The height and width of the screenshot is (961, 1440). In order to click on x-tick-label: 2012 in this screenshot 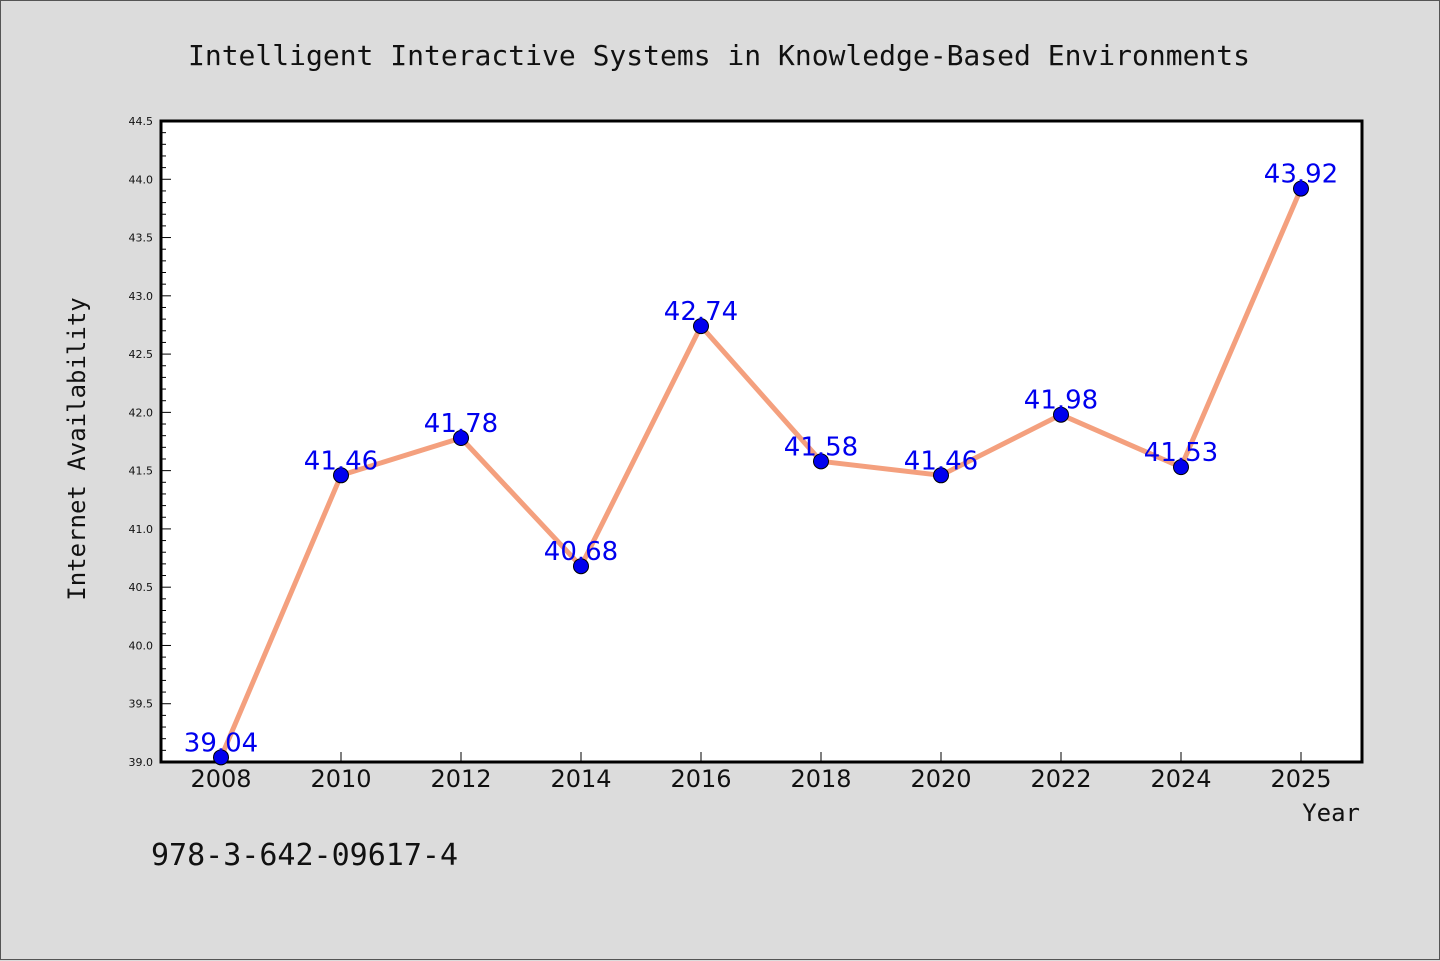, I will do `click(460, 779)`.